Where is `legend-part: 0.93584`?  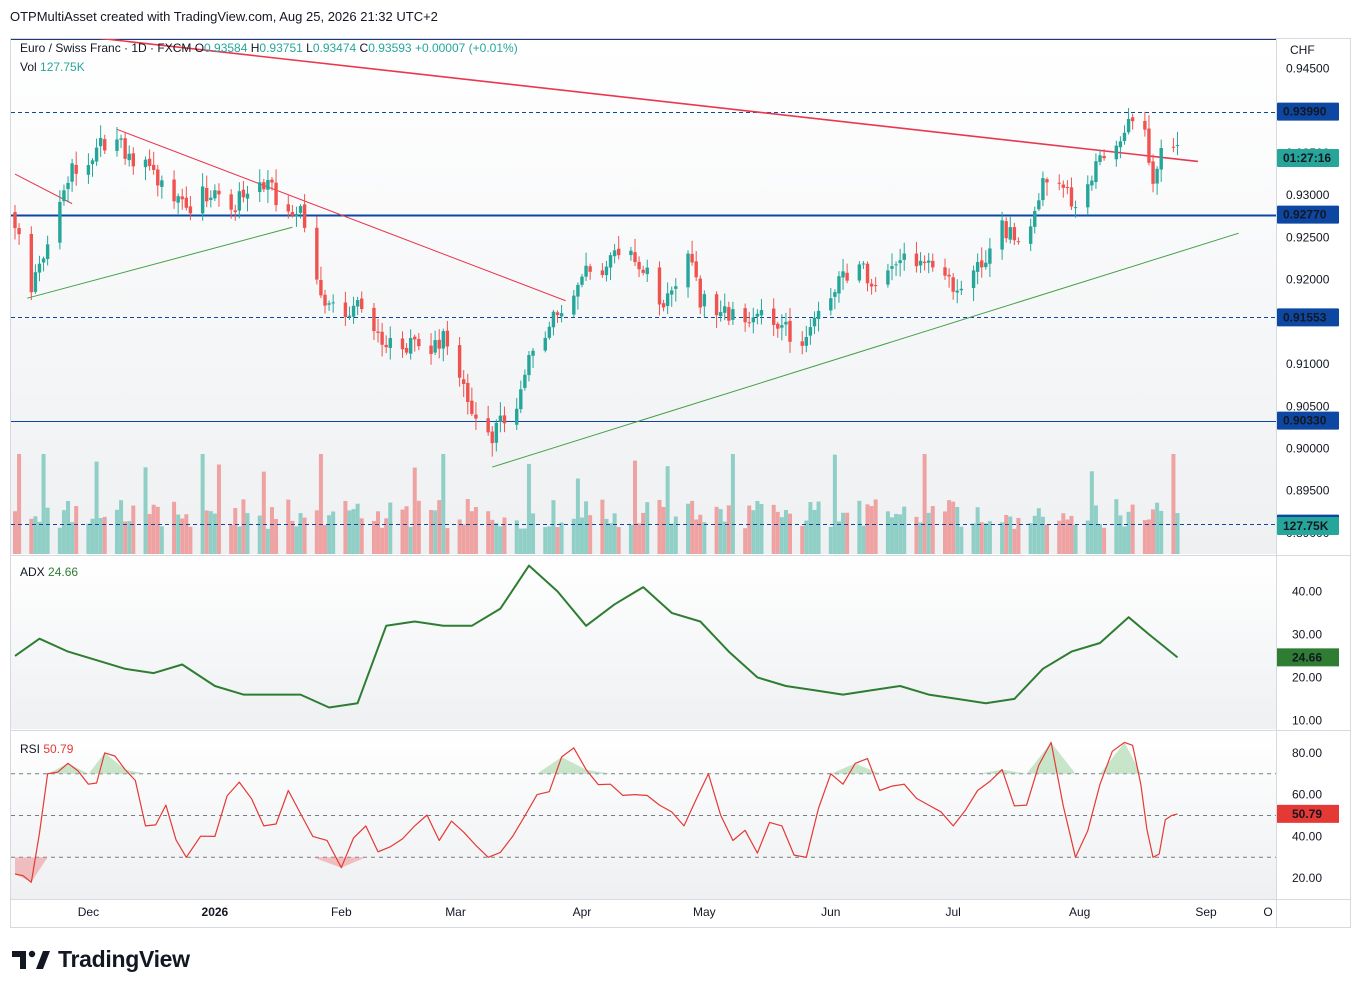
legend-part: 0.93584 is located at coordinates (226, 48).